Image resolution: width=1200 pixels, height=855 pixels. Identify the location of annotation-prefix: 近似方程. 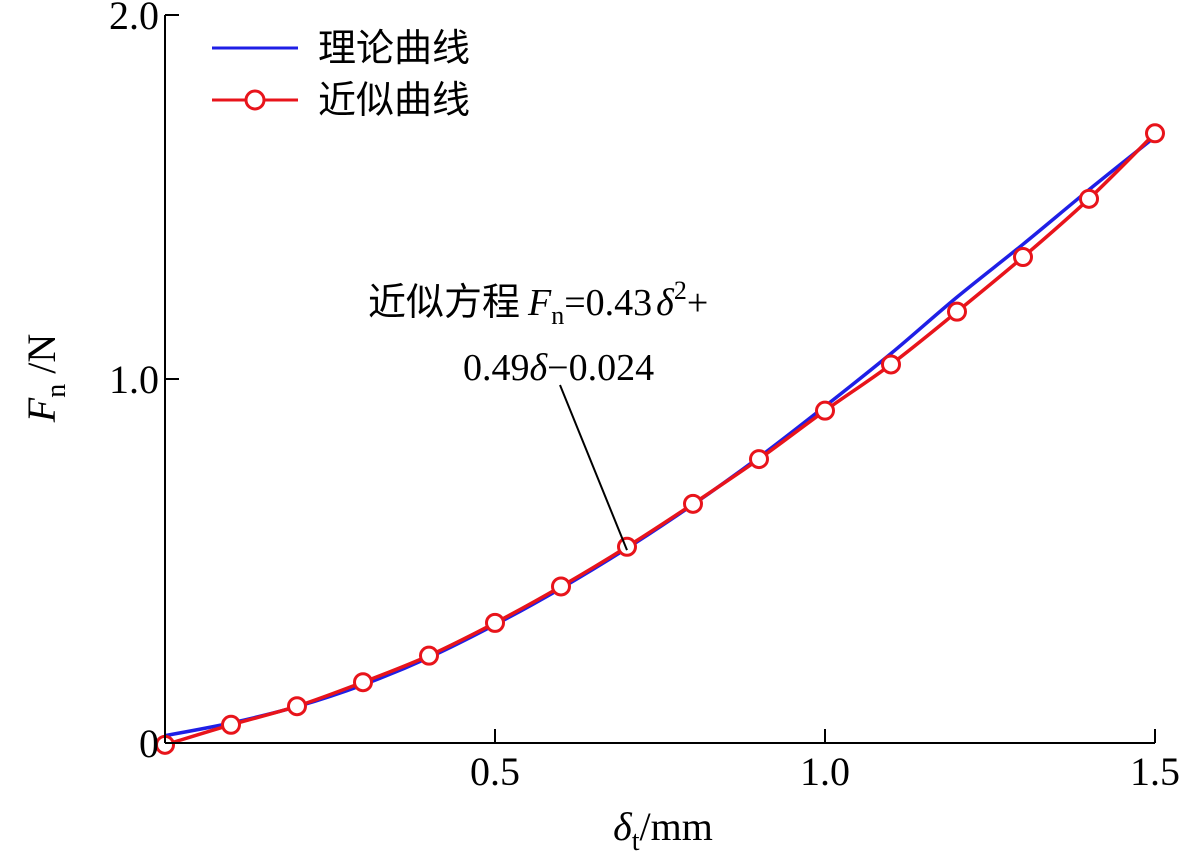
(444, 302).